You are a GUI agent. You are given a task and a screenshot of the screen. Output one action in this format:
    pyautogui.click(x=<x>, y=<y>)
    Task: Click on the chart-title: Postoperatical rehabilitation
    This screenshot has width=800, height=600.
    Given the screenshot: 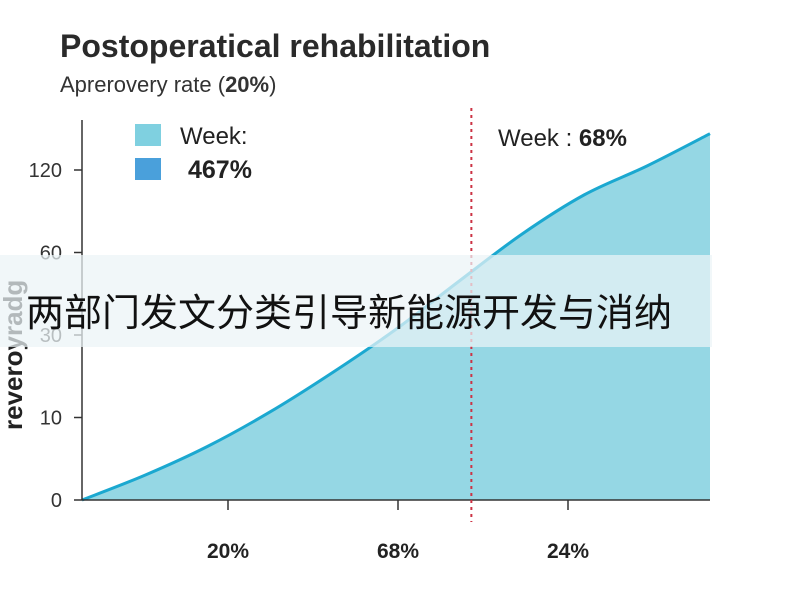 What is the action you would take?
    pyautogui.click(x=275, y=46)
    